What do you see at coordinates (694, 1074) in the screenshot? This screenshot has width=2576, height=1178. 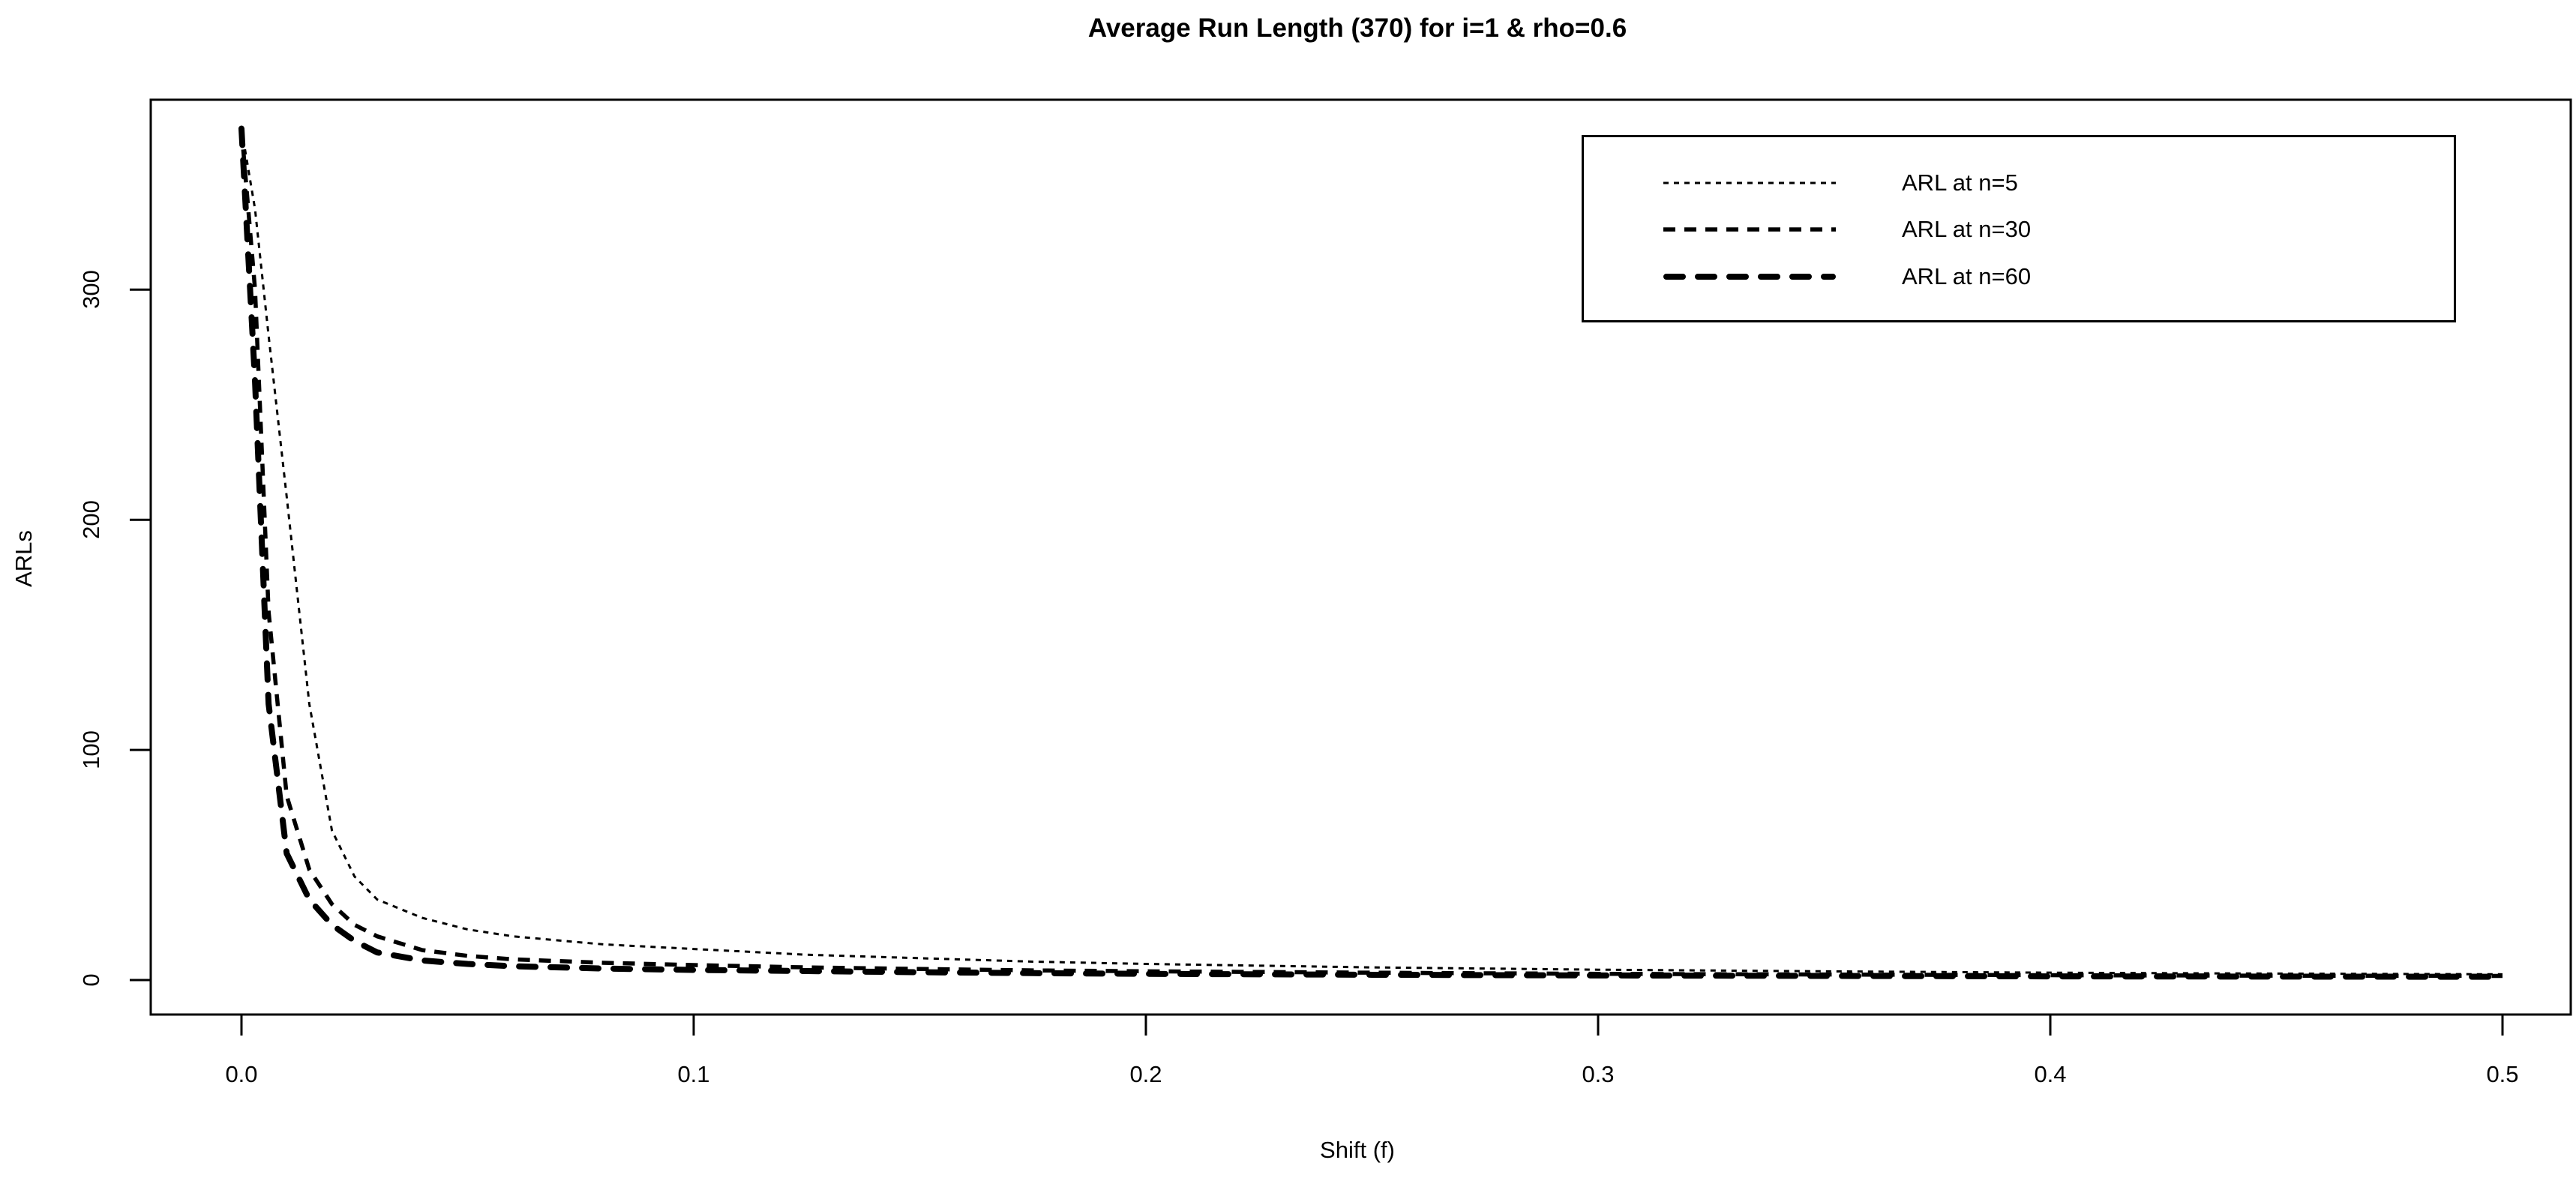 I see `x-tick-label: 0.1` at bounding box center [694, 1074].